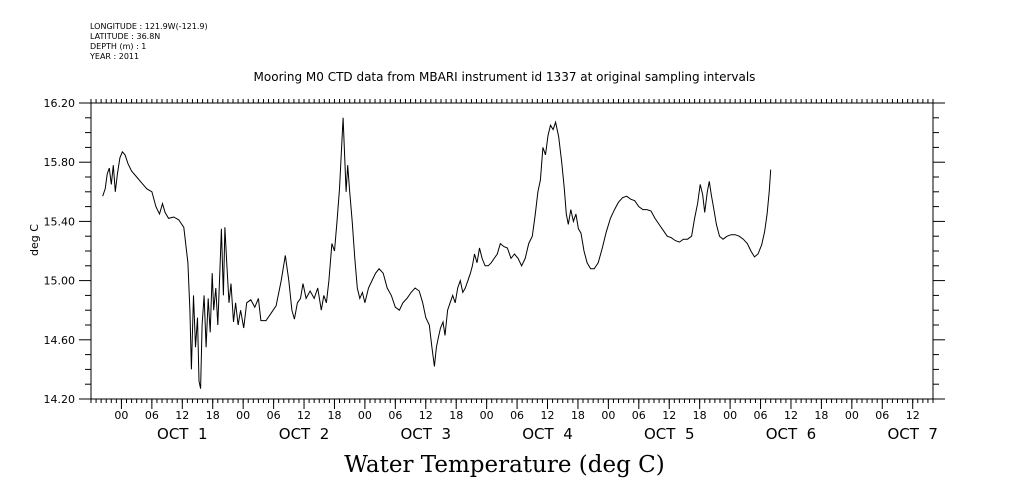  I want to click on day-label: OCT 7, so click(912, 434).